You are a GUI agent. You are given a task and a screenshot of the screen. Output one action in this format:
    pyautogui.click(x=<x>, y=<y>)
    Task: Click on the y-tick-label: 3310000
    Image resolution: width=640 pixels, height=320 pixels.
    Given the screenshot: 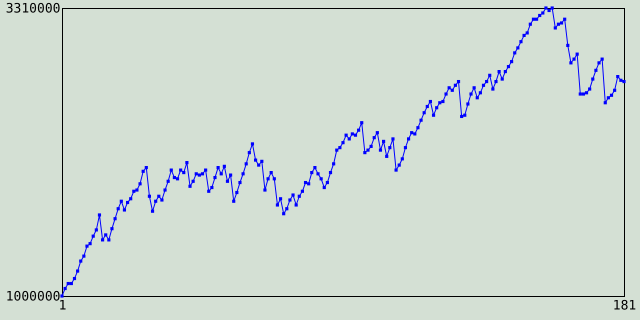 What is the action you would take?
    pyautogui.click(x=33, y=9)
    